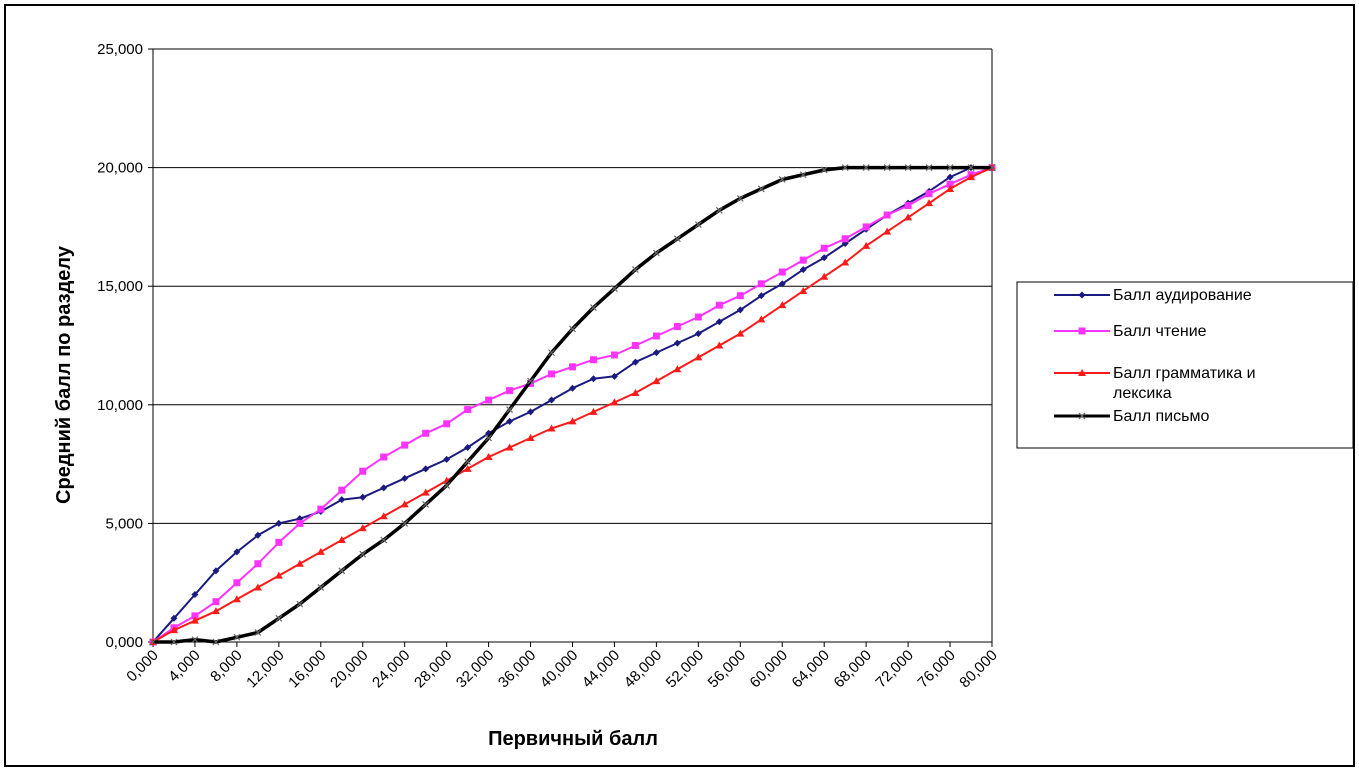 The image size is (1359, 771). What do you see at coordinates (120, 168) in the screenshot?
I see `y-tick-label: 20,000` at bounding box center [120, 168].